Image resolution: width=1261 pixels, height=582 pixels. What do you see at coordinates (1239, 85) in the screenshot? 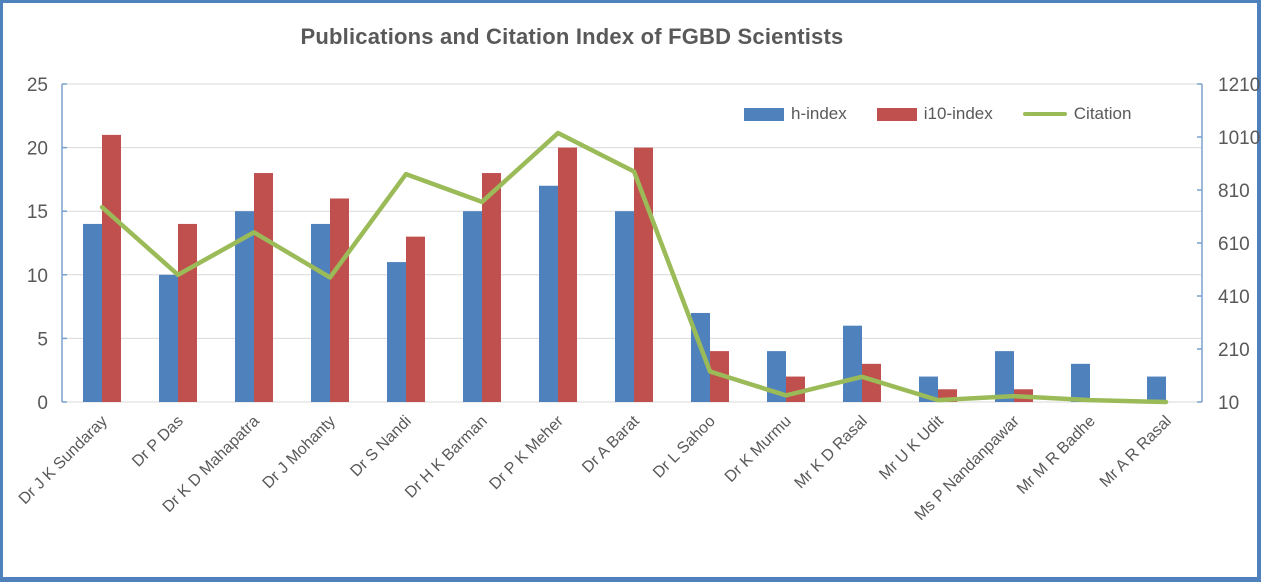
I see `right-axis-tick-label: 1210` at bounding box center [1239, 85].